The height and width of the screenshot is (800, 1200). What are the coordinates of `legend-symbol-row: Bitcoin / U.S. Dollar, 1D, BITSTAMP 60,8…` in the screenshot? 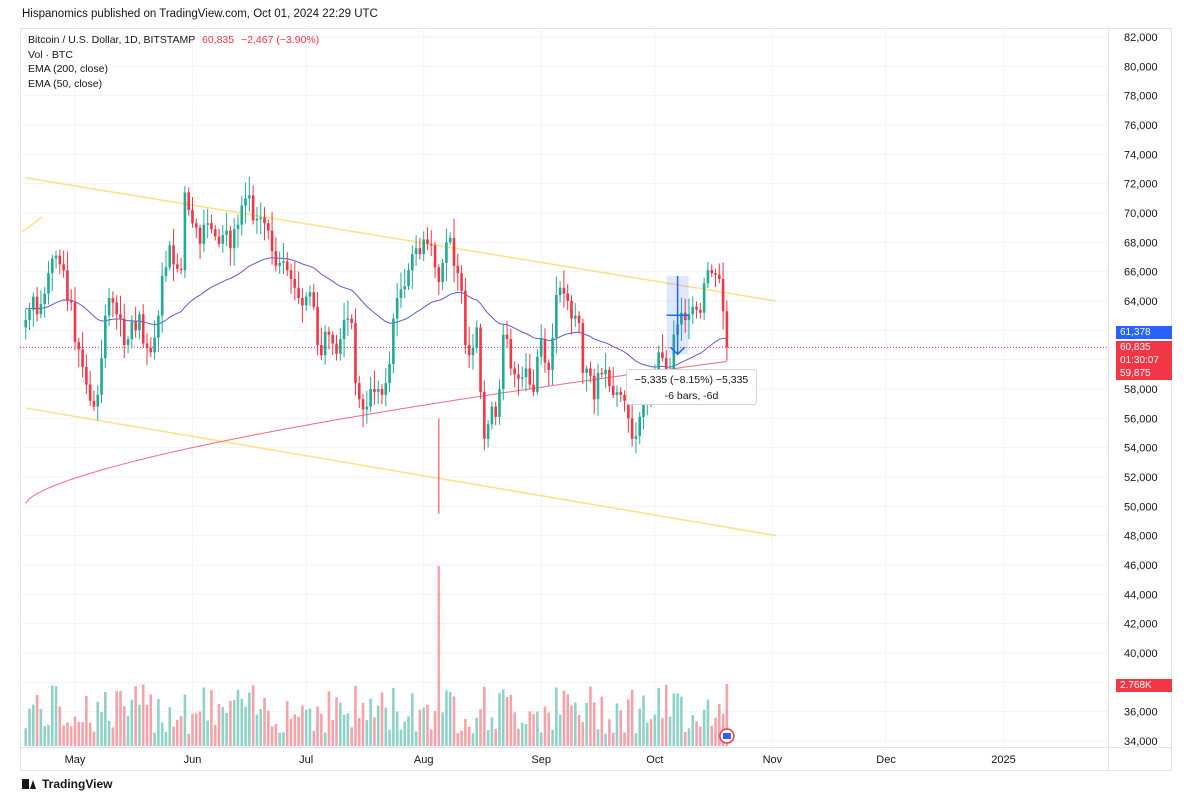 It's located at (173, 40).